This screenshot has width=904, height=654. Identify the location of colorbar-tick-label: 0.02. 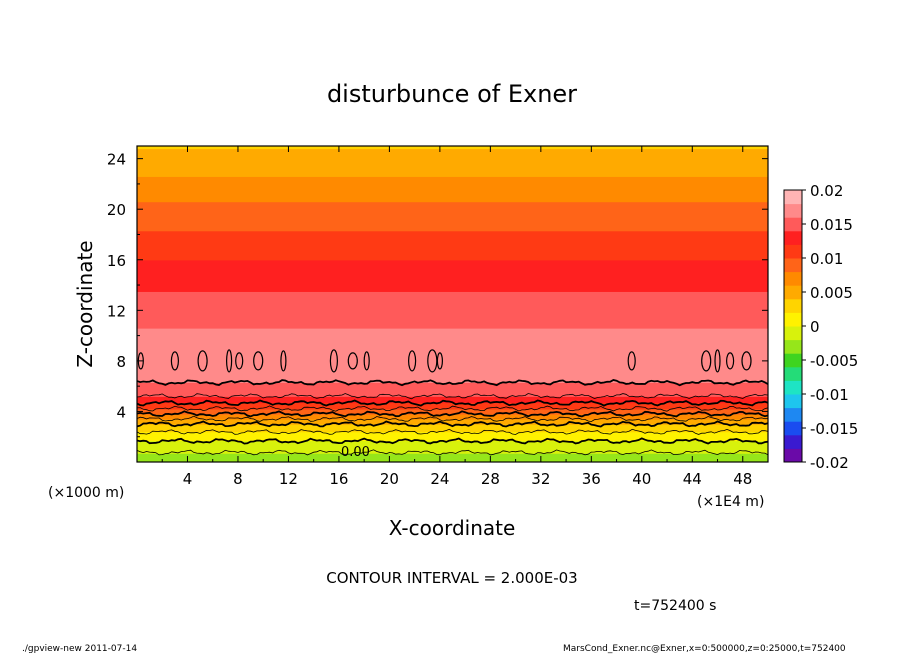
(826, 191).